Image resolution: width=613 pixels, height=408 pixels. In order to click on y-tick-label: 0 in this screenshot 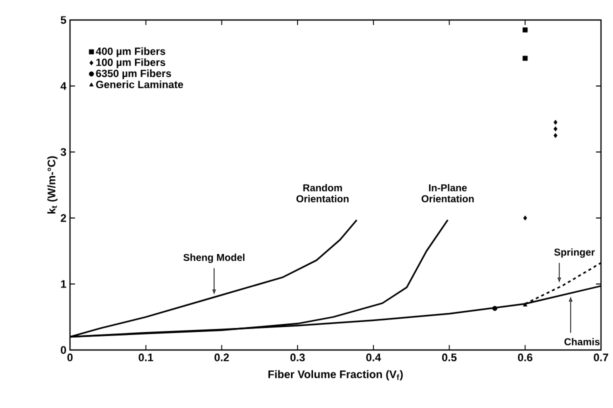, I will do `click(63, 350)`.